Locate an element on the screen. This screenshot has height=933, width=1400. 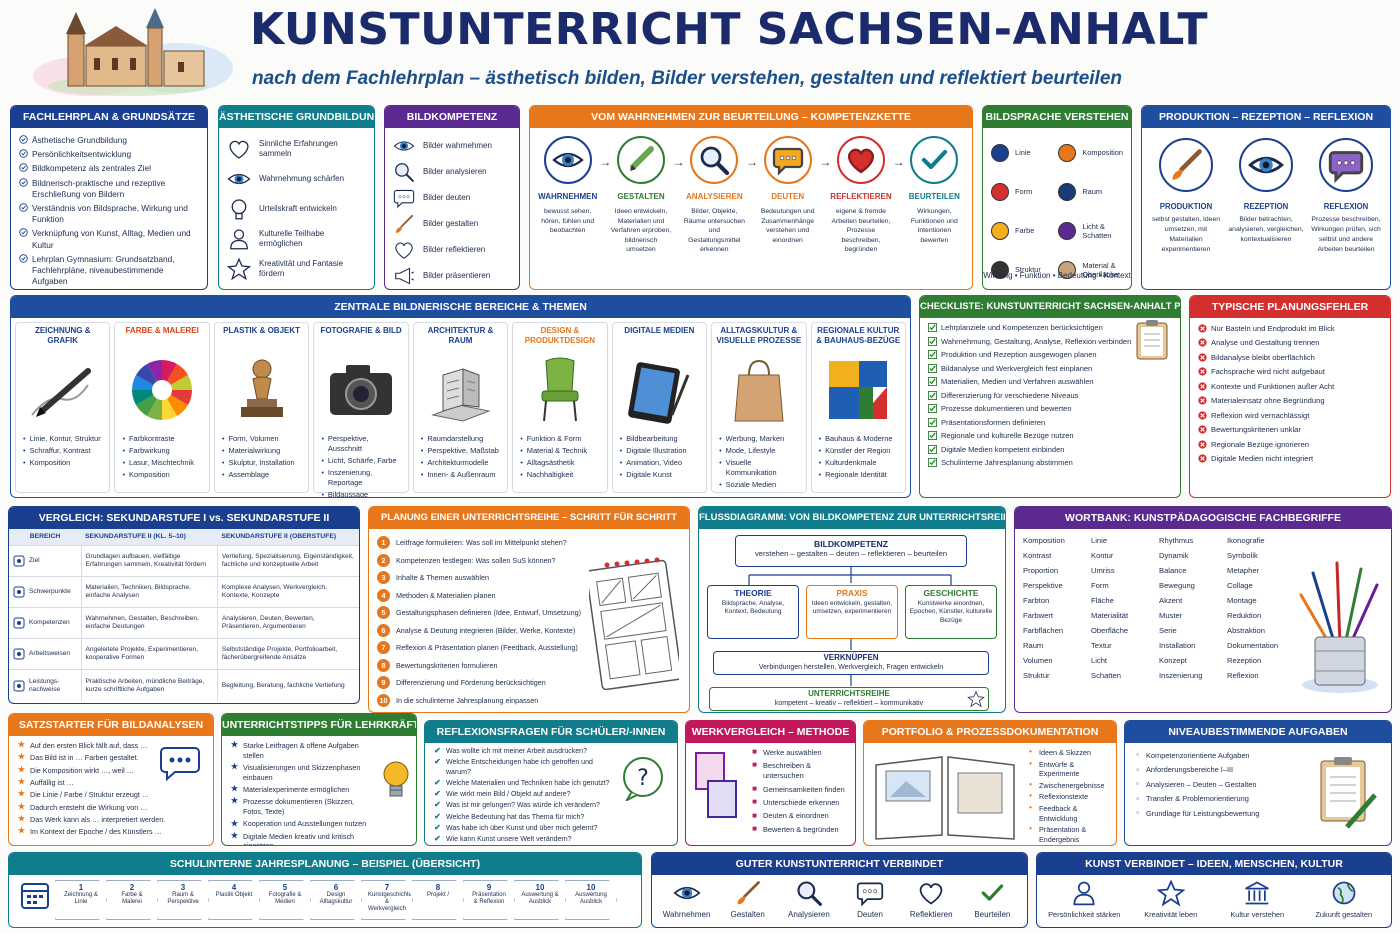
jahr-item-label: Auswertung & Ausblick is located at coordinates (540, 898).